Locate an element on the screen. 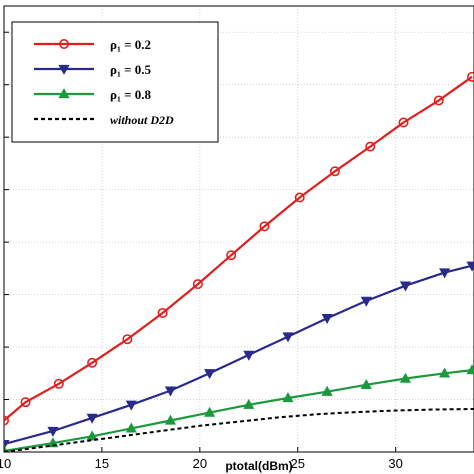  x-axis-ticks: 10 15 20 25 30 is located at coordinates (201, 459).